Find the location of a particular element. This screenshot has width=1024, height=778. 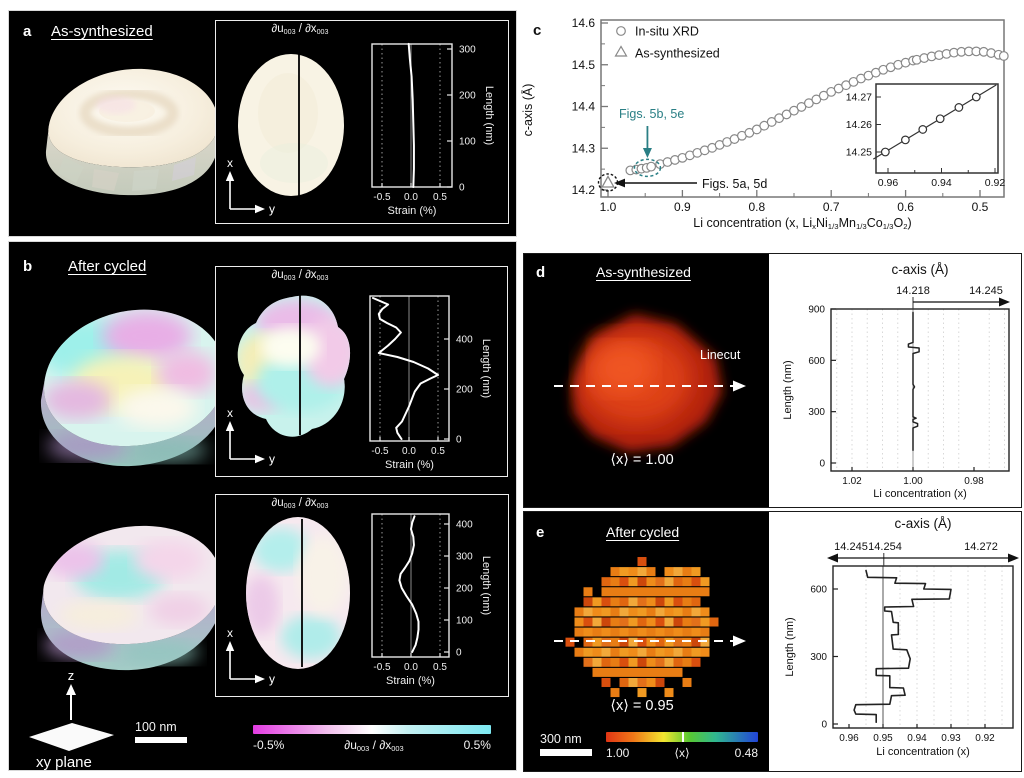

x-colorbar-max: 0.48 is located at coordinates (746, 753).